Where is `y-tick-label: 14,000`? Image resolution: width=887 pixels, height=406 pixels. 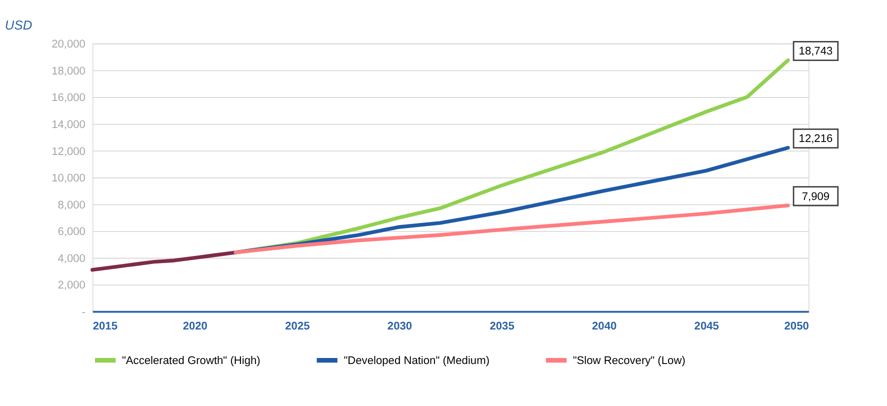 y-tick-label: 14,000 is located at coordinates (69, 124).